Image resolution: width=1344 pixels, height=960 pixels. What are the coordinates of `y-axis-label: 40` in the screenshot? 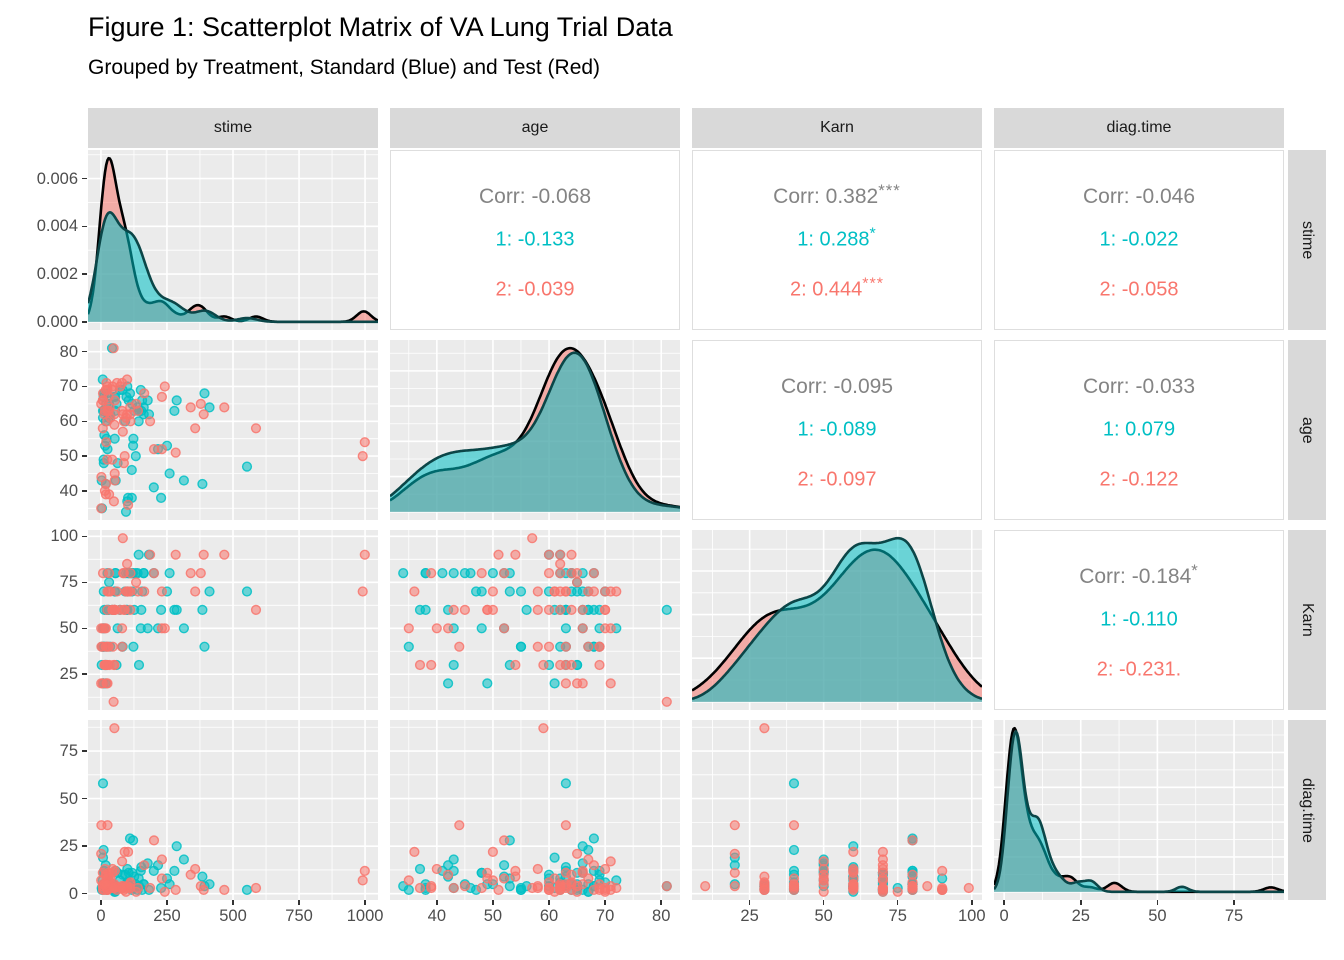 It's located at (68, 490).